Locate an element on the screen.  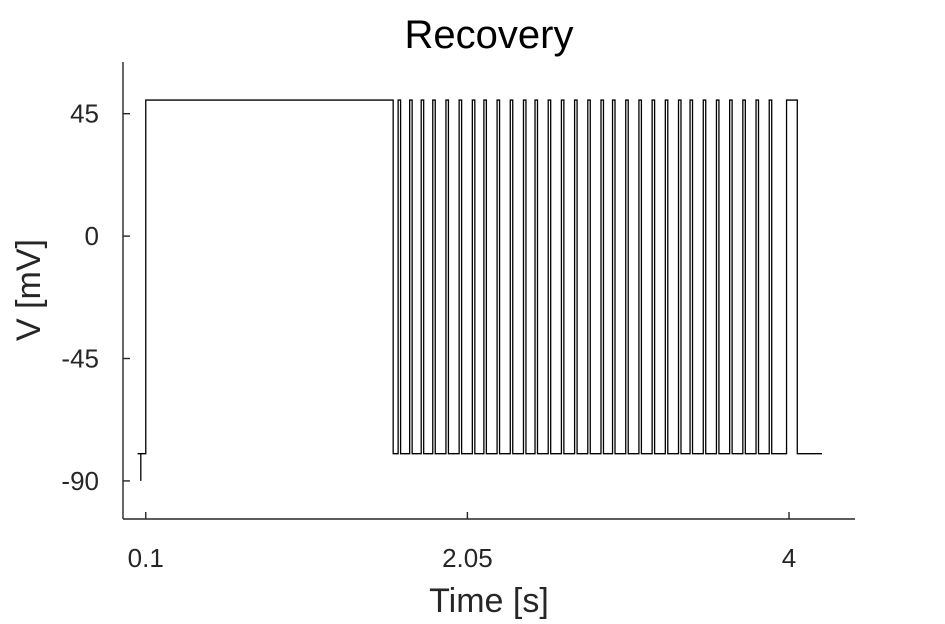
x-tick-label: 4 is located at coordinates (789, 558).